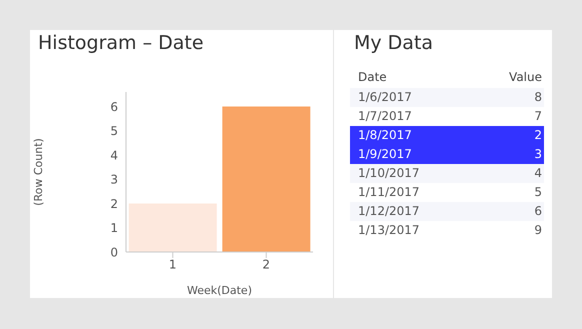 The height and width of the screenshot is (329, 582). I want to click on data-label: 3, so click(538, 154).